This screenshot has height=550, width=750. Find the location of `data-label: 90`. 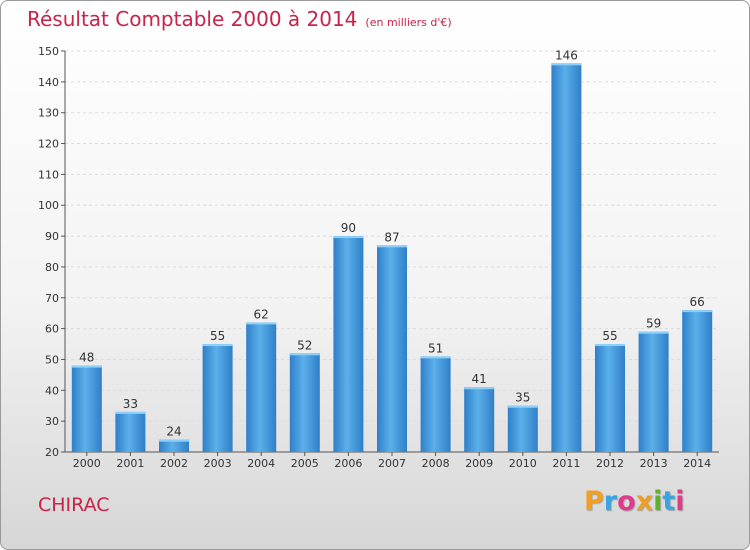

data-label: 90 is located at coordinates (348, 228).